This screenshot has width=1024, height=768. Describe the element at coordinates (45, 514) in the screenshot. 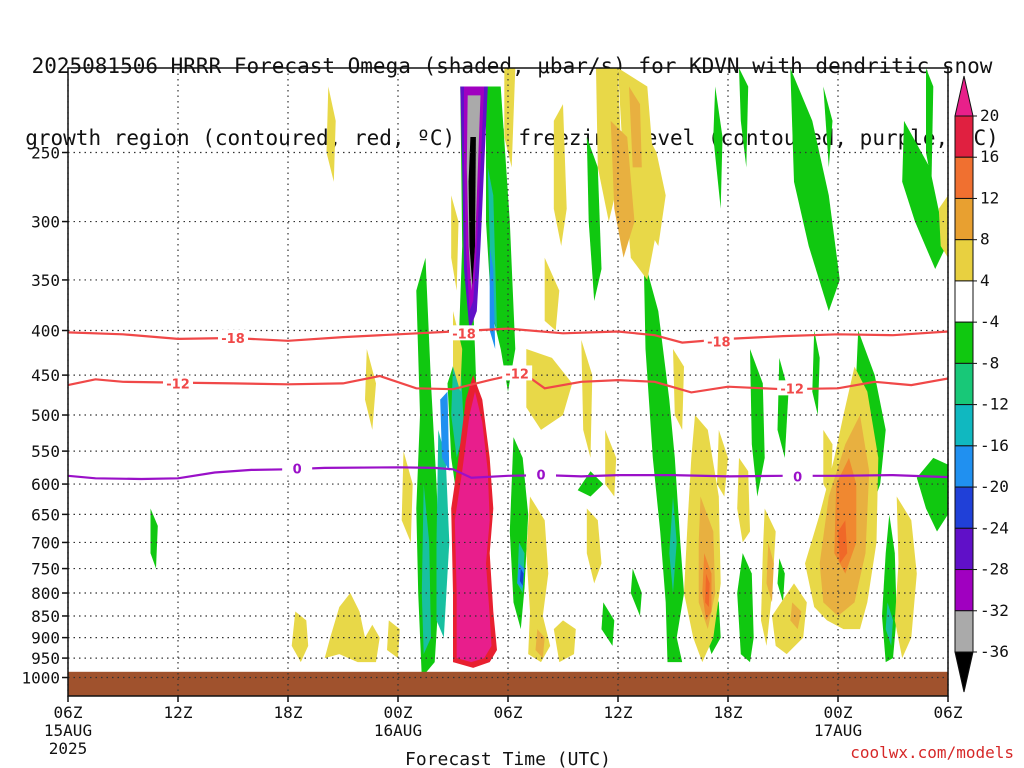

I see `y-tick-label-650: 650` at that location.